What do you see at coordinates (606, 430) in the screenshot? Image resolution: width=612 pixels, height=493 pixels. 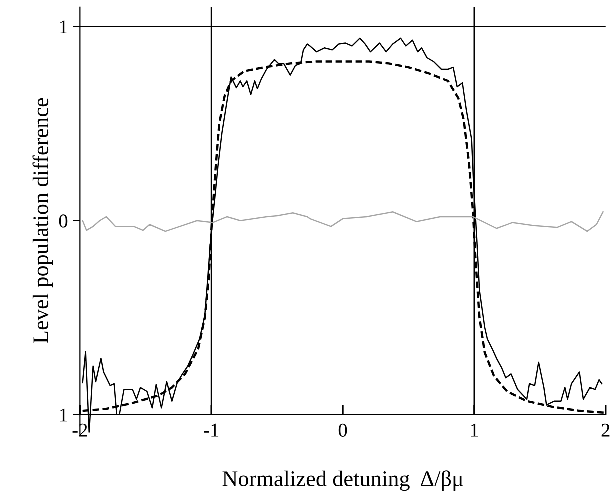 I see `x-tick-label: 2` at bounding box center [606, 430].